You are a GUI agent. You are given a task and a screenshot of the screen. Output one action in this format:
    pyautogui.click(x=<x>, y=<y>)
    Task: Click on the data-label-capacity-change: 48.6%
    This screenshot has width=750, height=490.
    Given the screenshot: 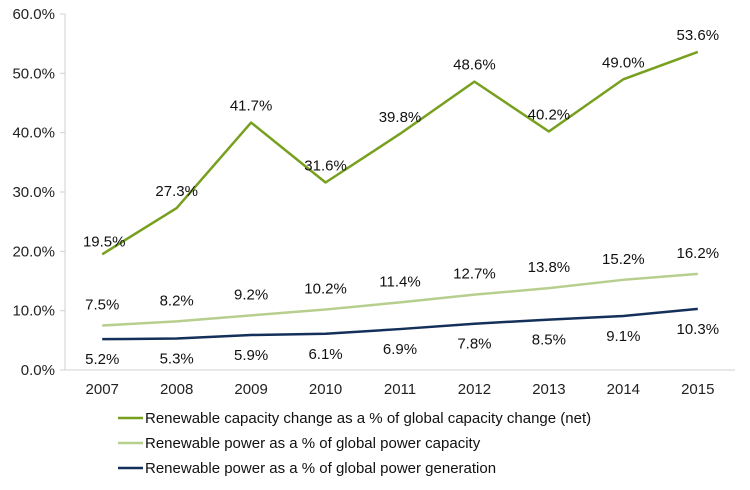 What is the action you would take?
    pyautogui.click(x=474, y=65)
    